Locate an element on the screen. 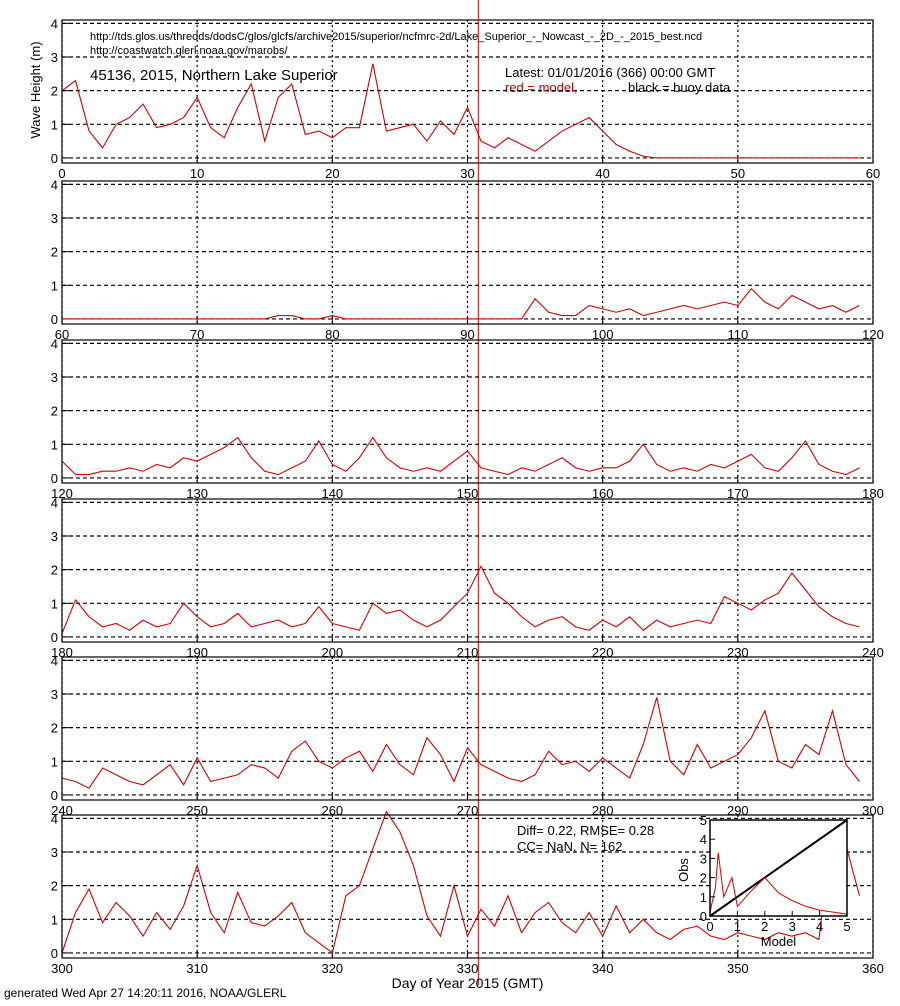  x-tick-label: 150 is located at coordinates (468, 493).